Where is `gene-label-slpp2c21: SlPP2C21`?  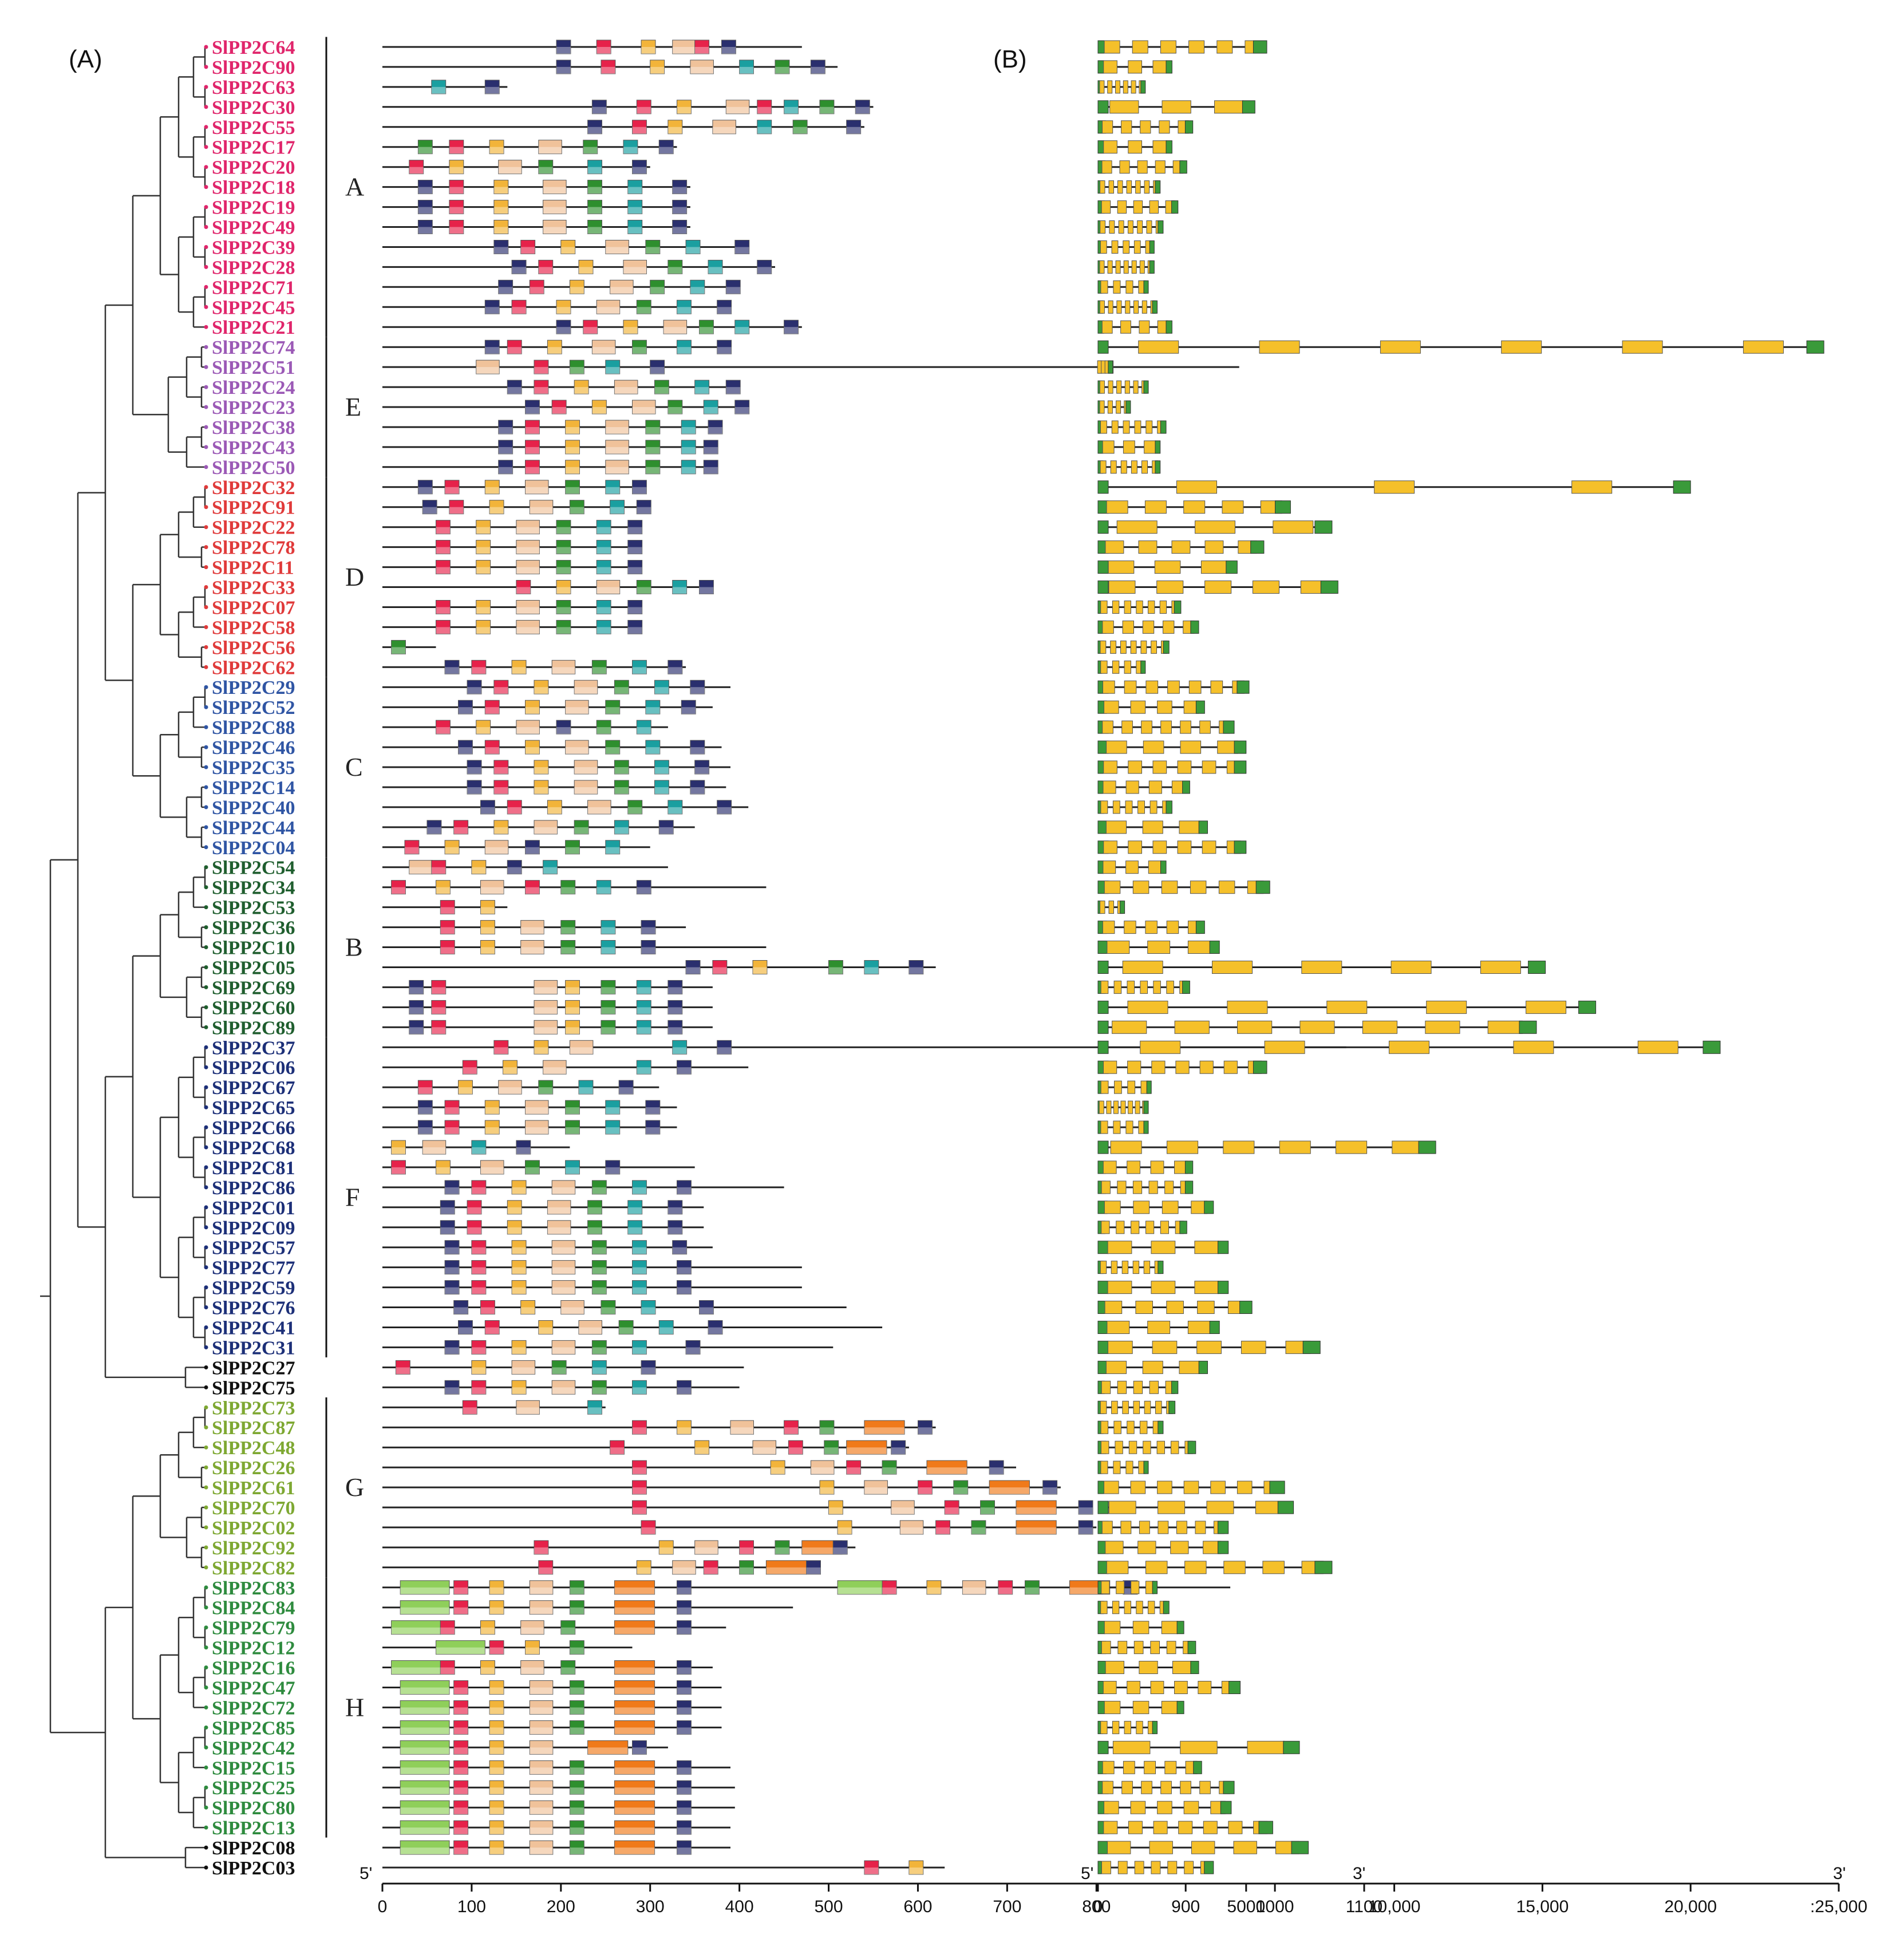
gene-label-slpp2c21: SlPP2C21 is located at coordinates (253, 327).